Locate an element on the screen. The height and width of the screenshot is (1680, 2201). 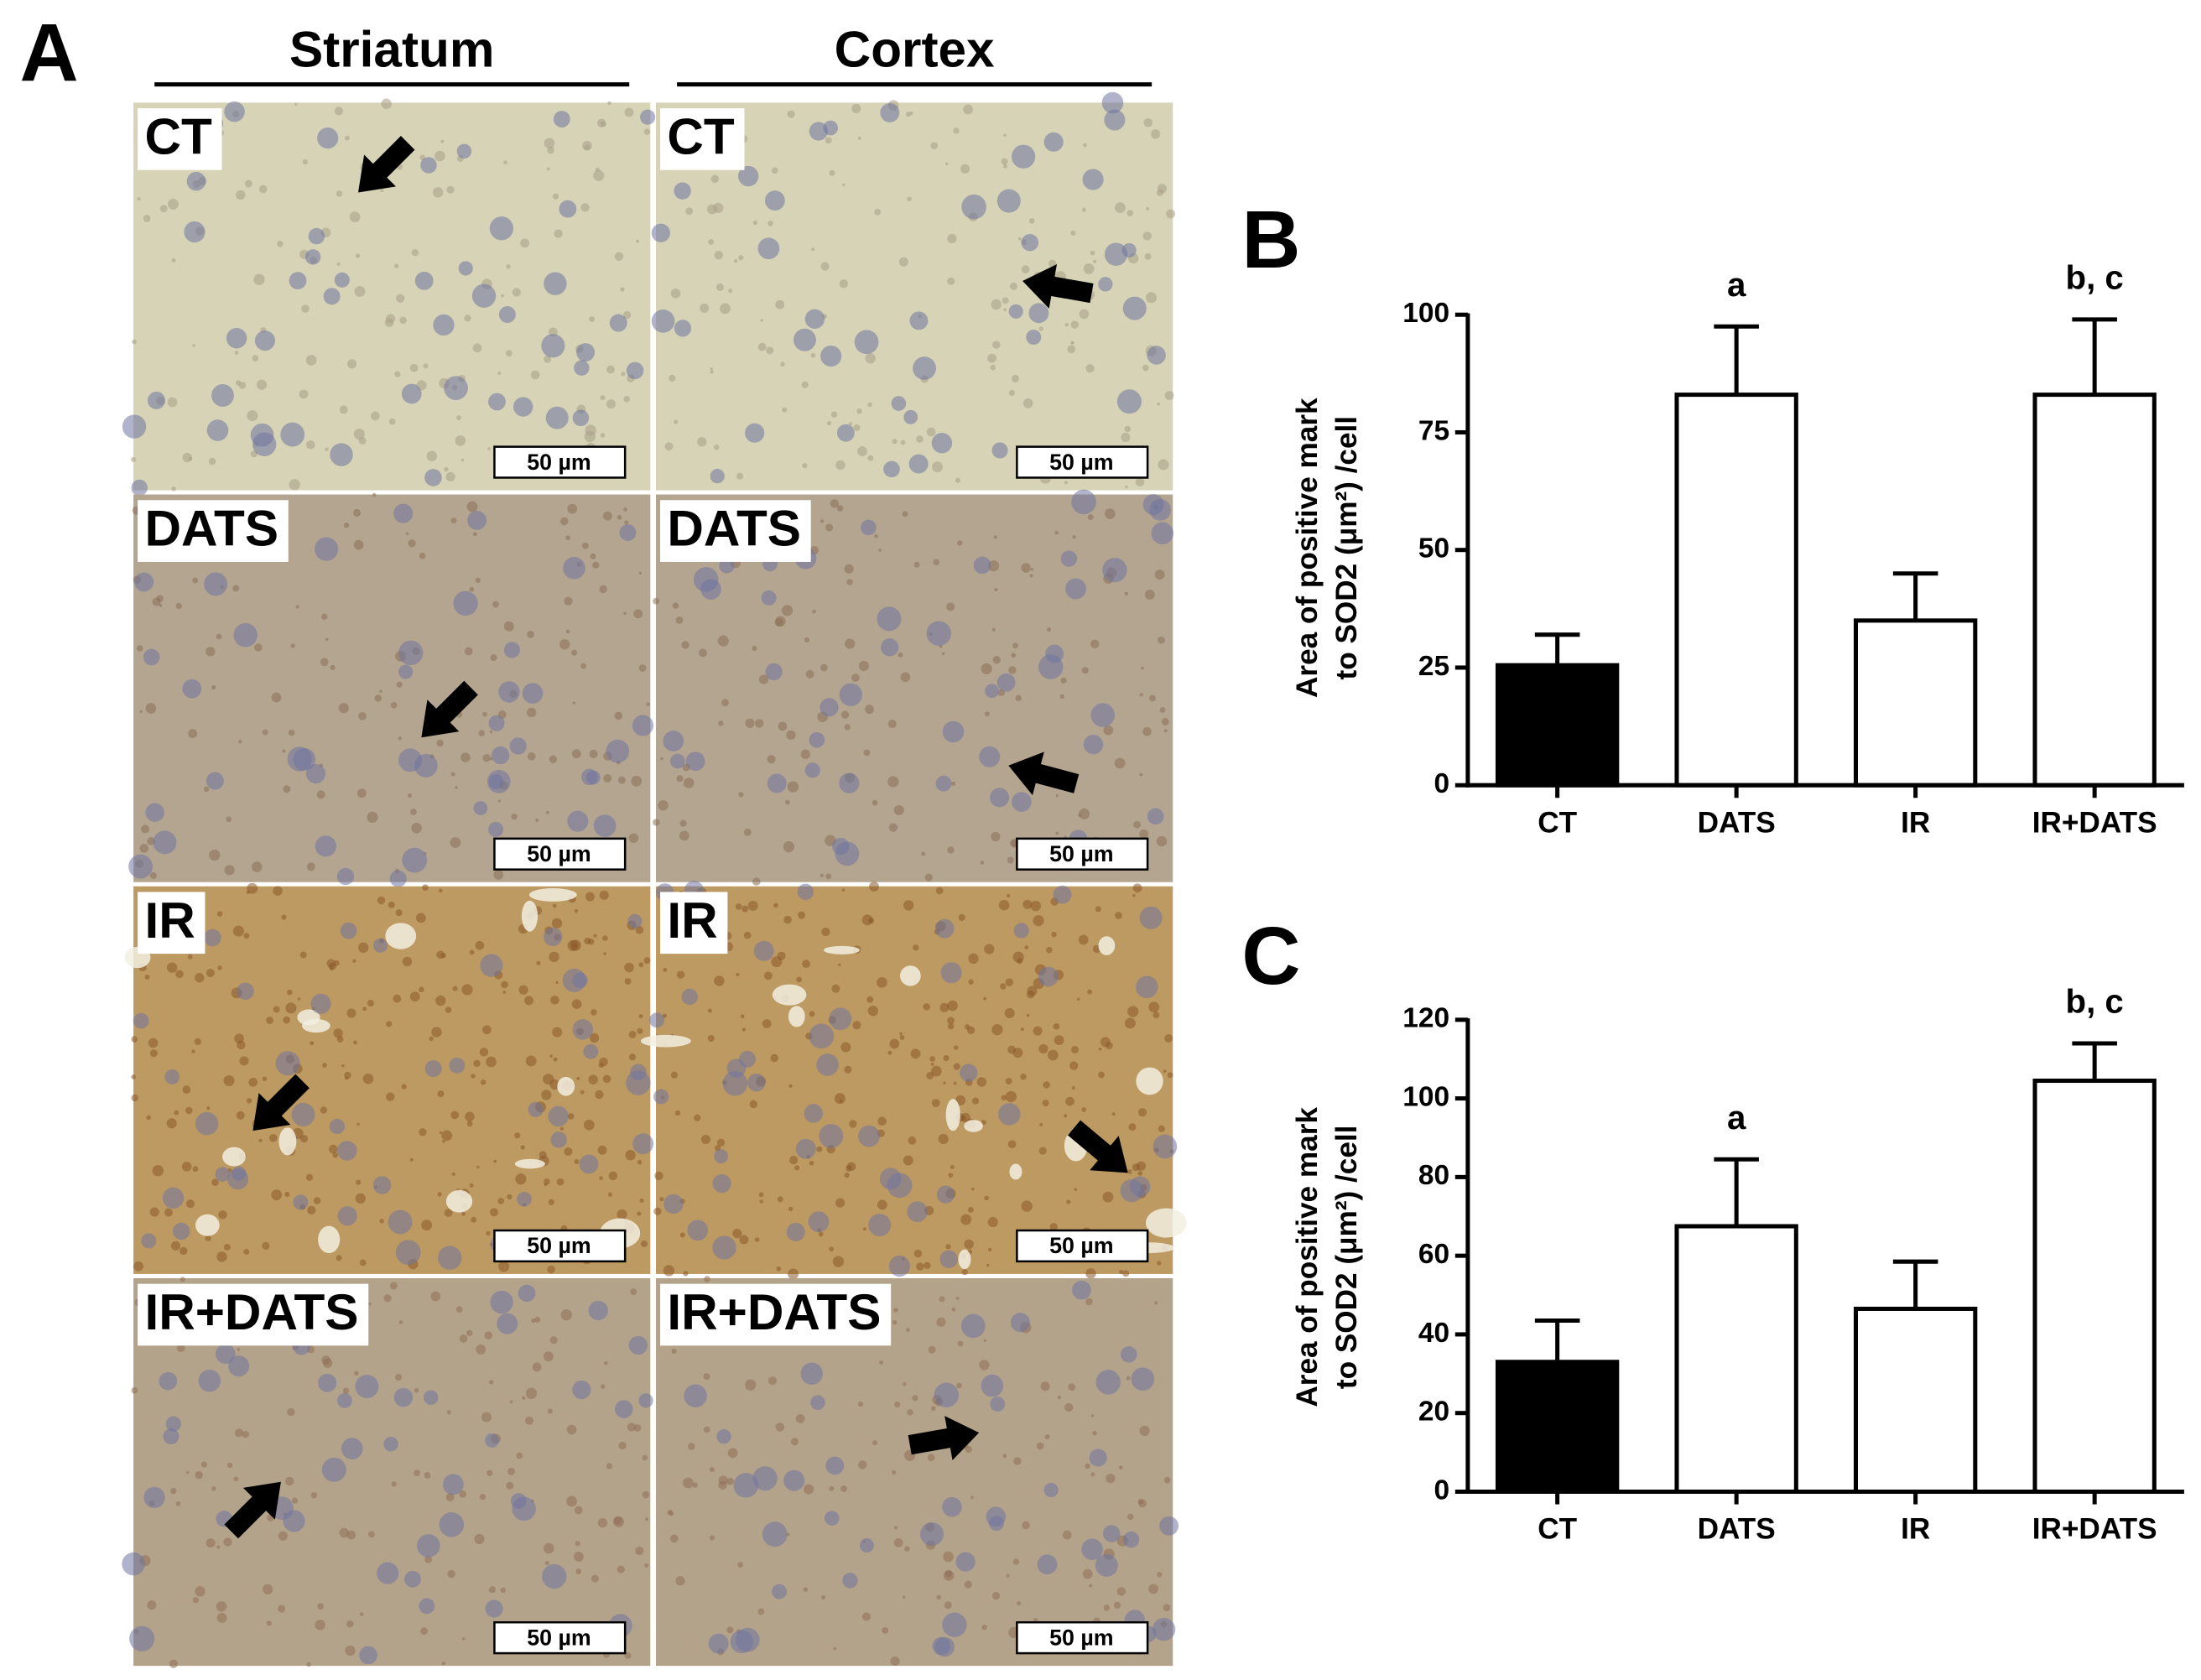
label-box is located at coordinates (735, 531).